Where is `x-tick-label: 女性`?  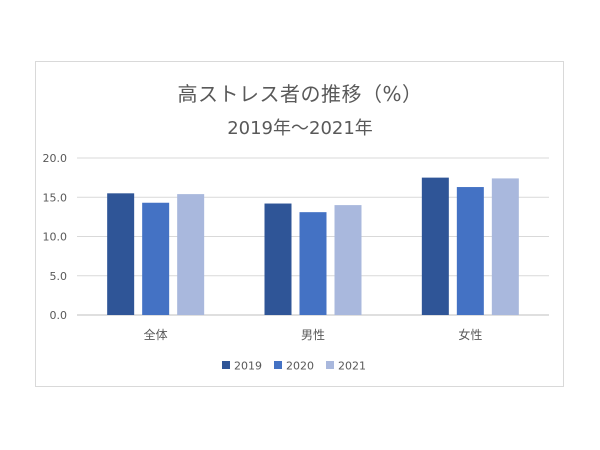
x-tick-label: 女性 is located at coordinates (470, 334).